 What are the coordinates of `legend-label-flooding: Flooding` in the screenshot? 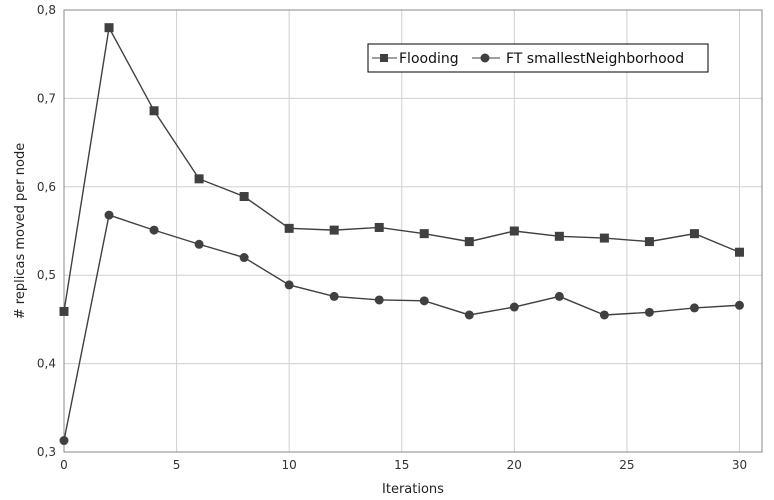 It's located at (429, 59).